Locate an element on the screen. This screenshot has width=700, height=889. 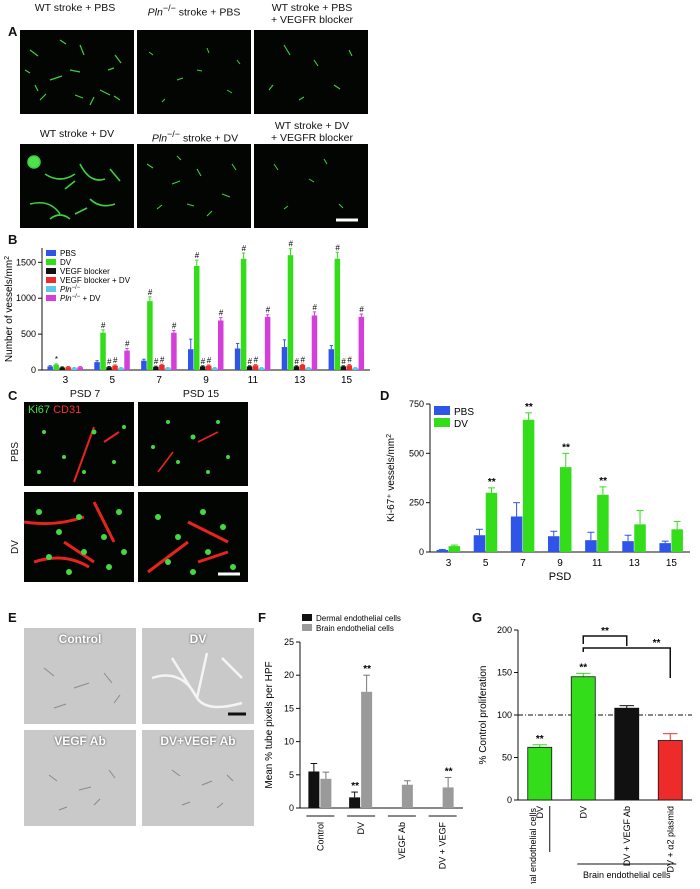
d-legend-swatch is located at coordinates (442, 422).